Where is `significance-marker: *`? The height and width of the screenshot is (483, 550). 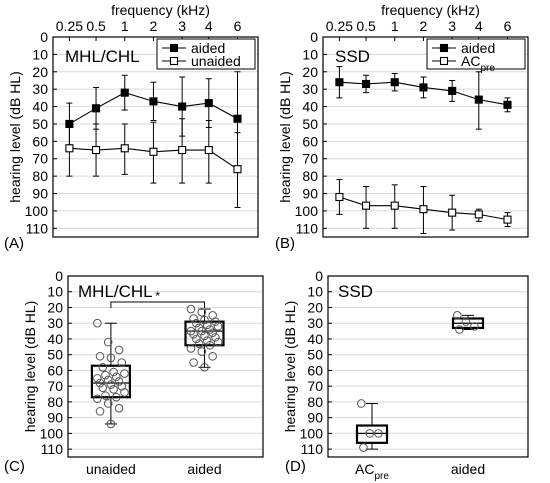
significance-marker: * is located at coordinates (157, 296).